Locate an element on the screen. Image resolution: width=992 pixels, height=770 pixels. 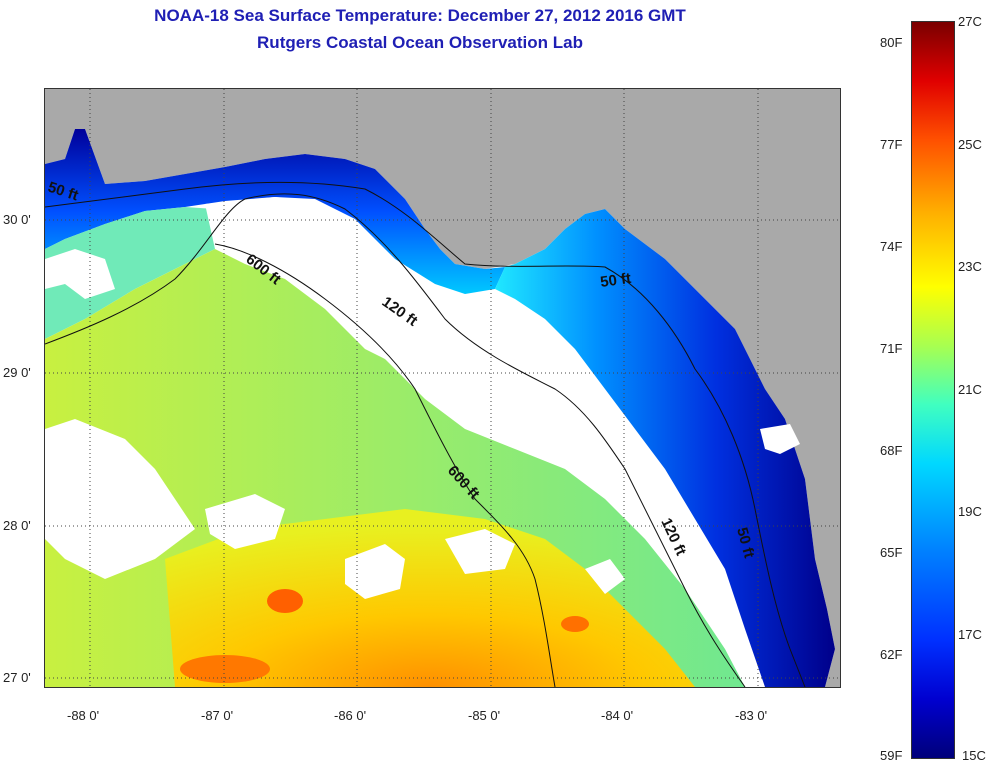
colorbar-label-77f: 77F is located at coordinates (891, 144).